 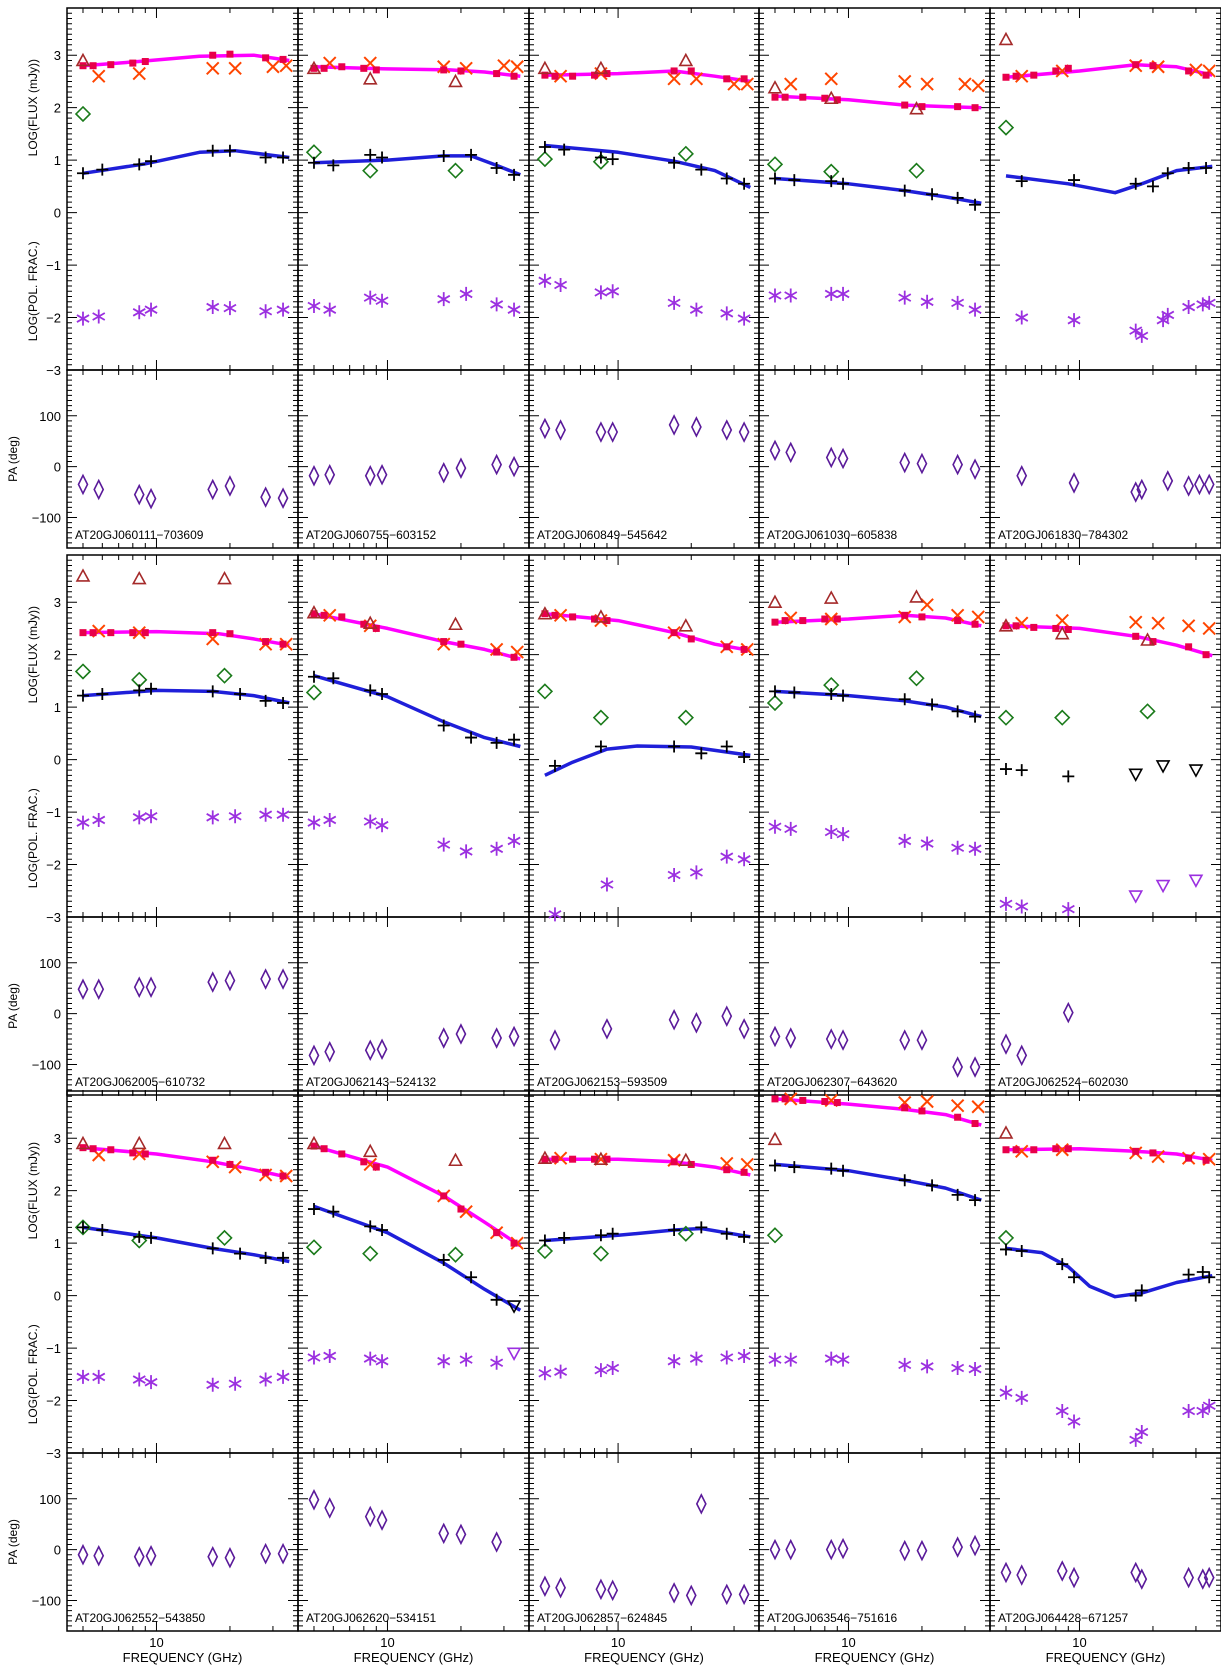 What do you see at coordinates (874, 191) in the screenshot?
I see `flux-y-ticks` at bounding box center [874, 191].